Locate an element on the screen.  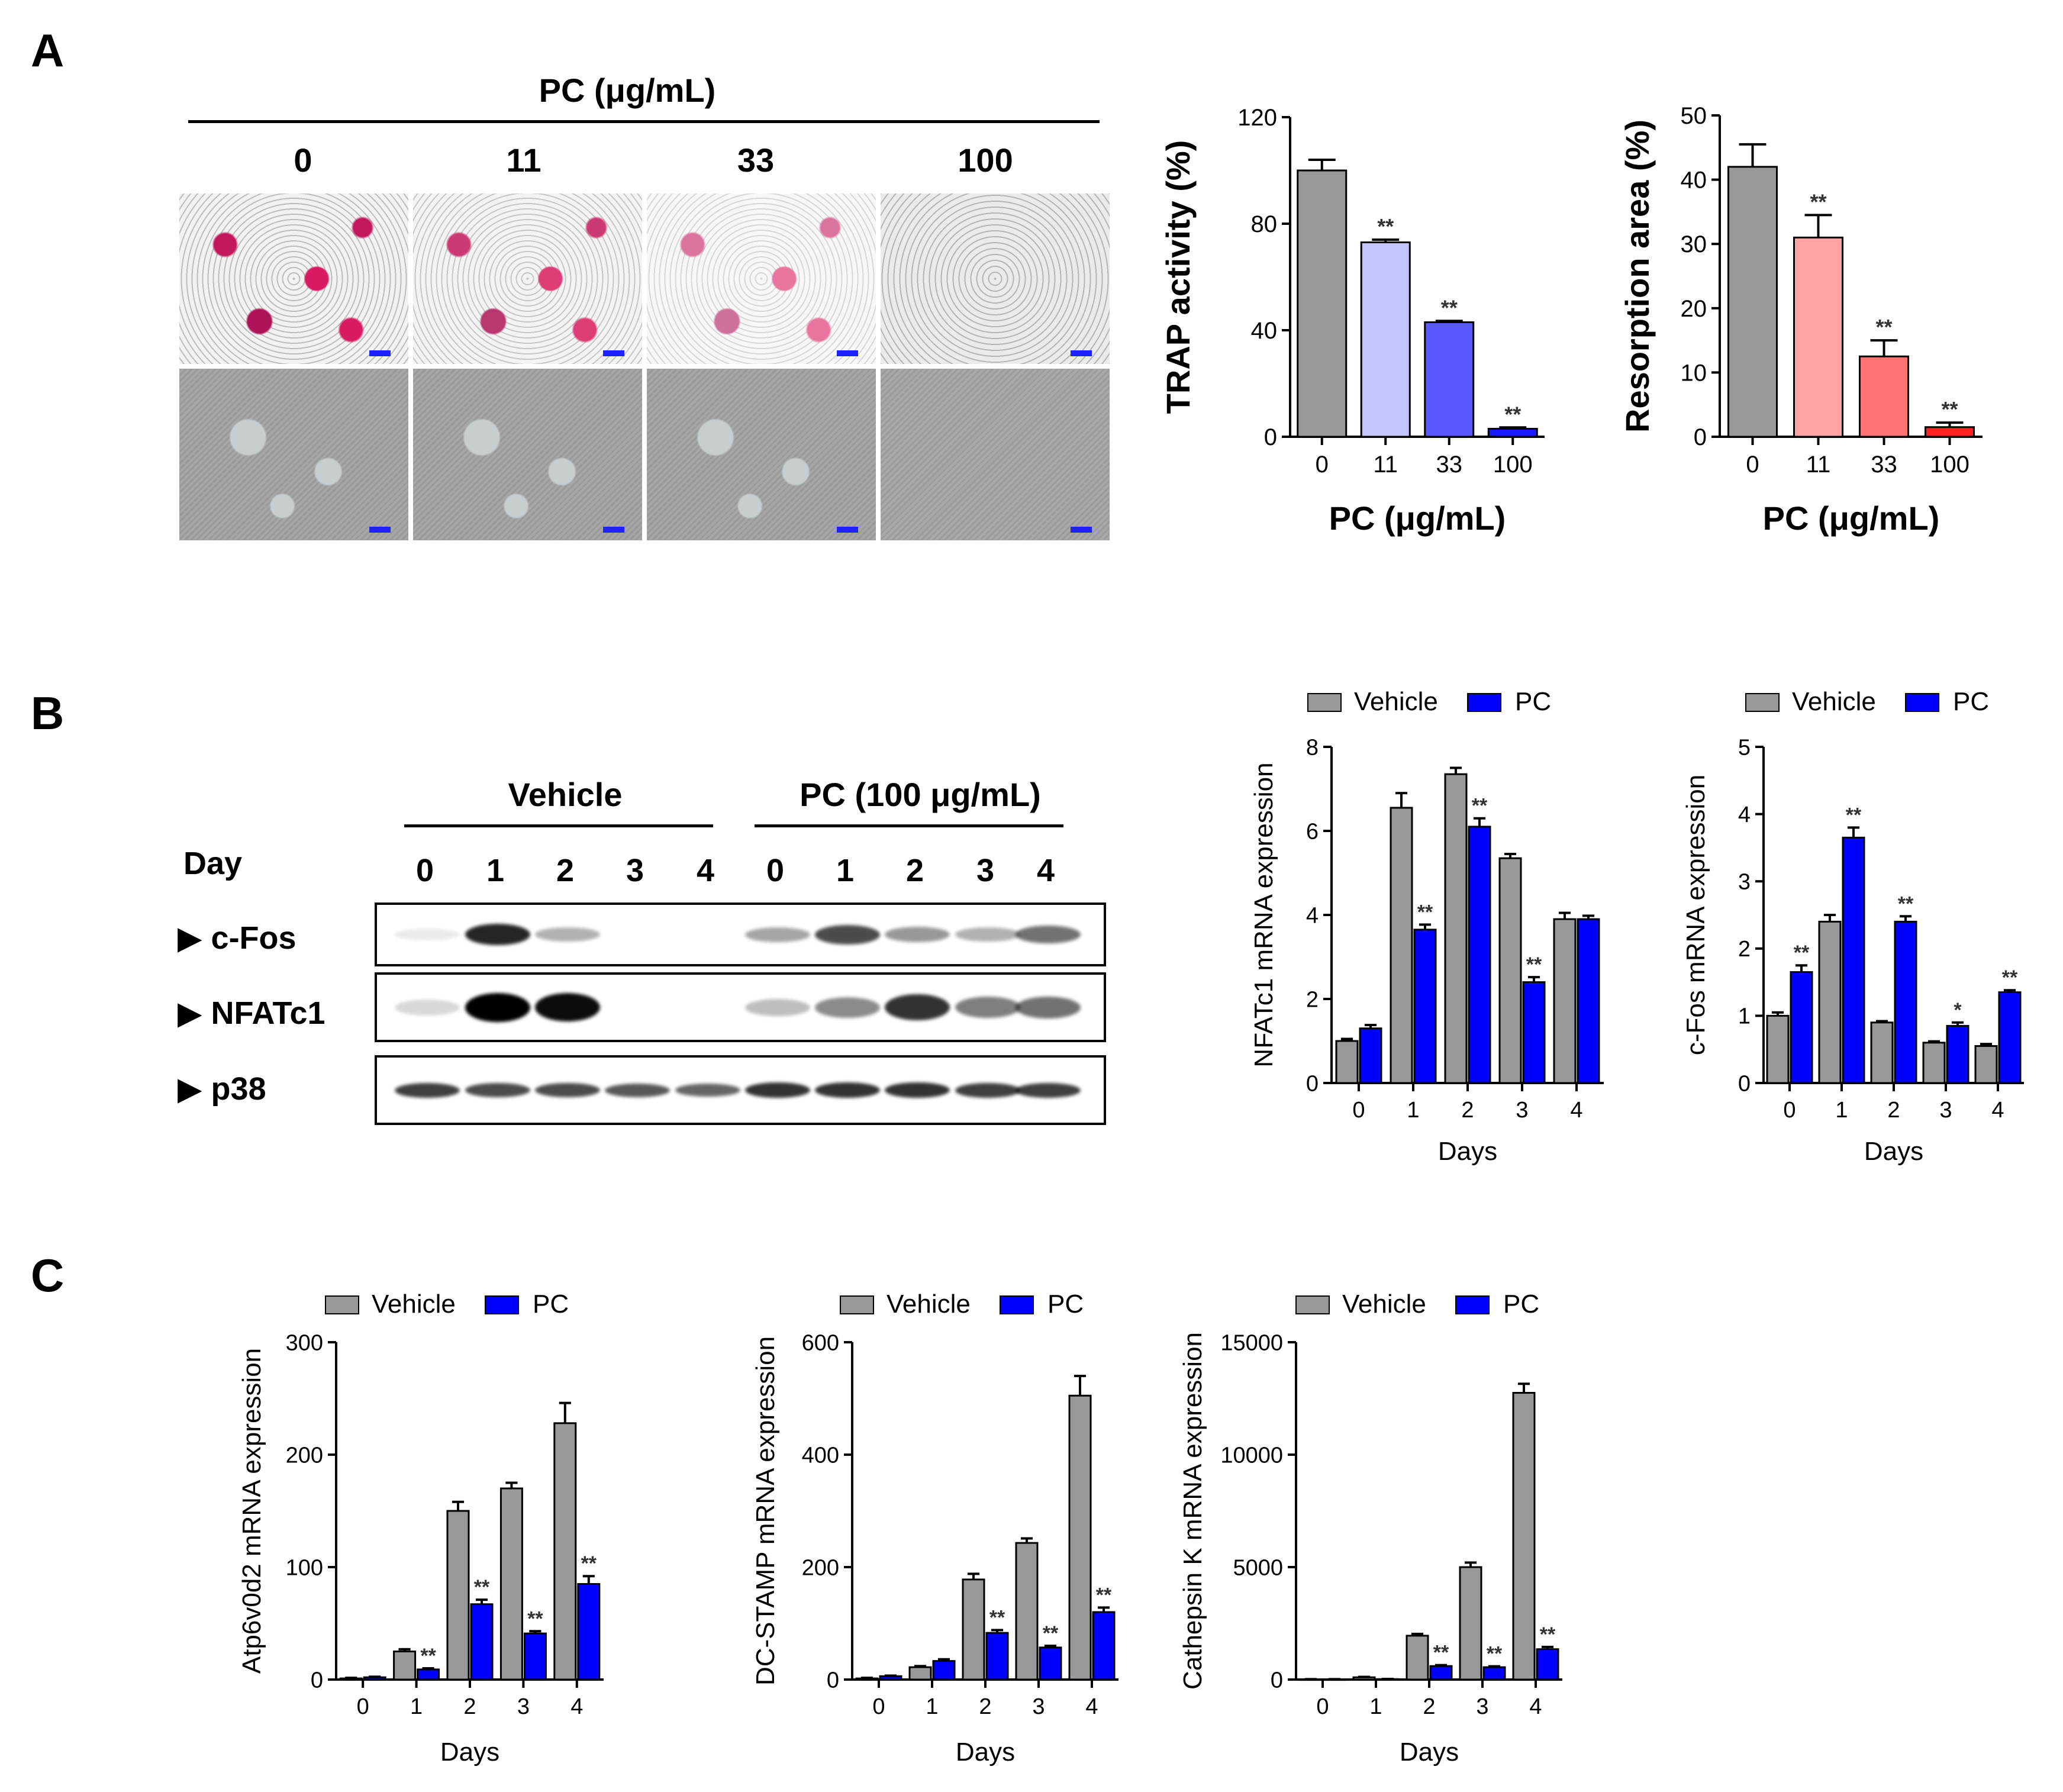
dose-label-33: 33 is located at coordinates (756, 160).